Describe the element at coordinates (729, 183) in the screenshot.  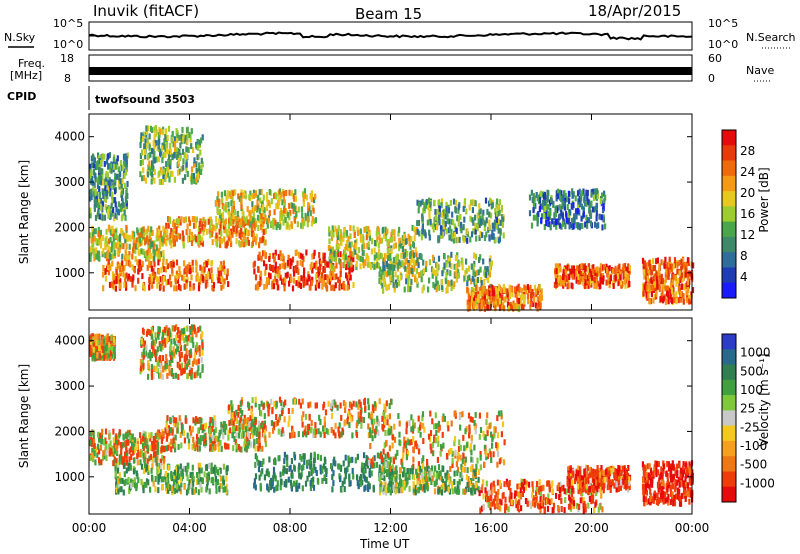
I see `power-colorbar-segment` at that location.